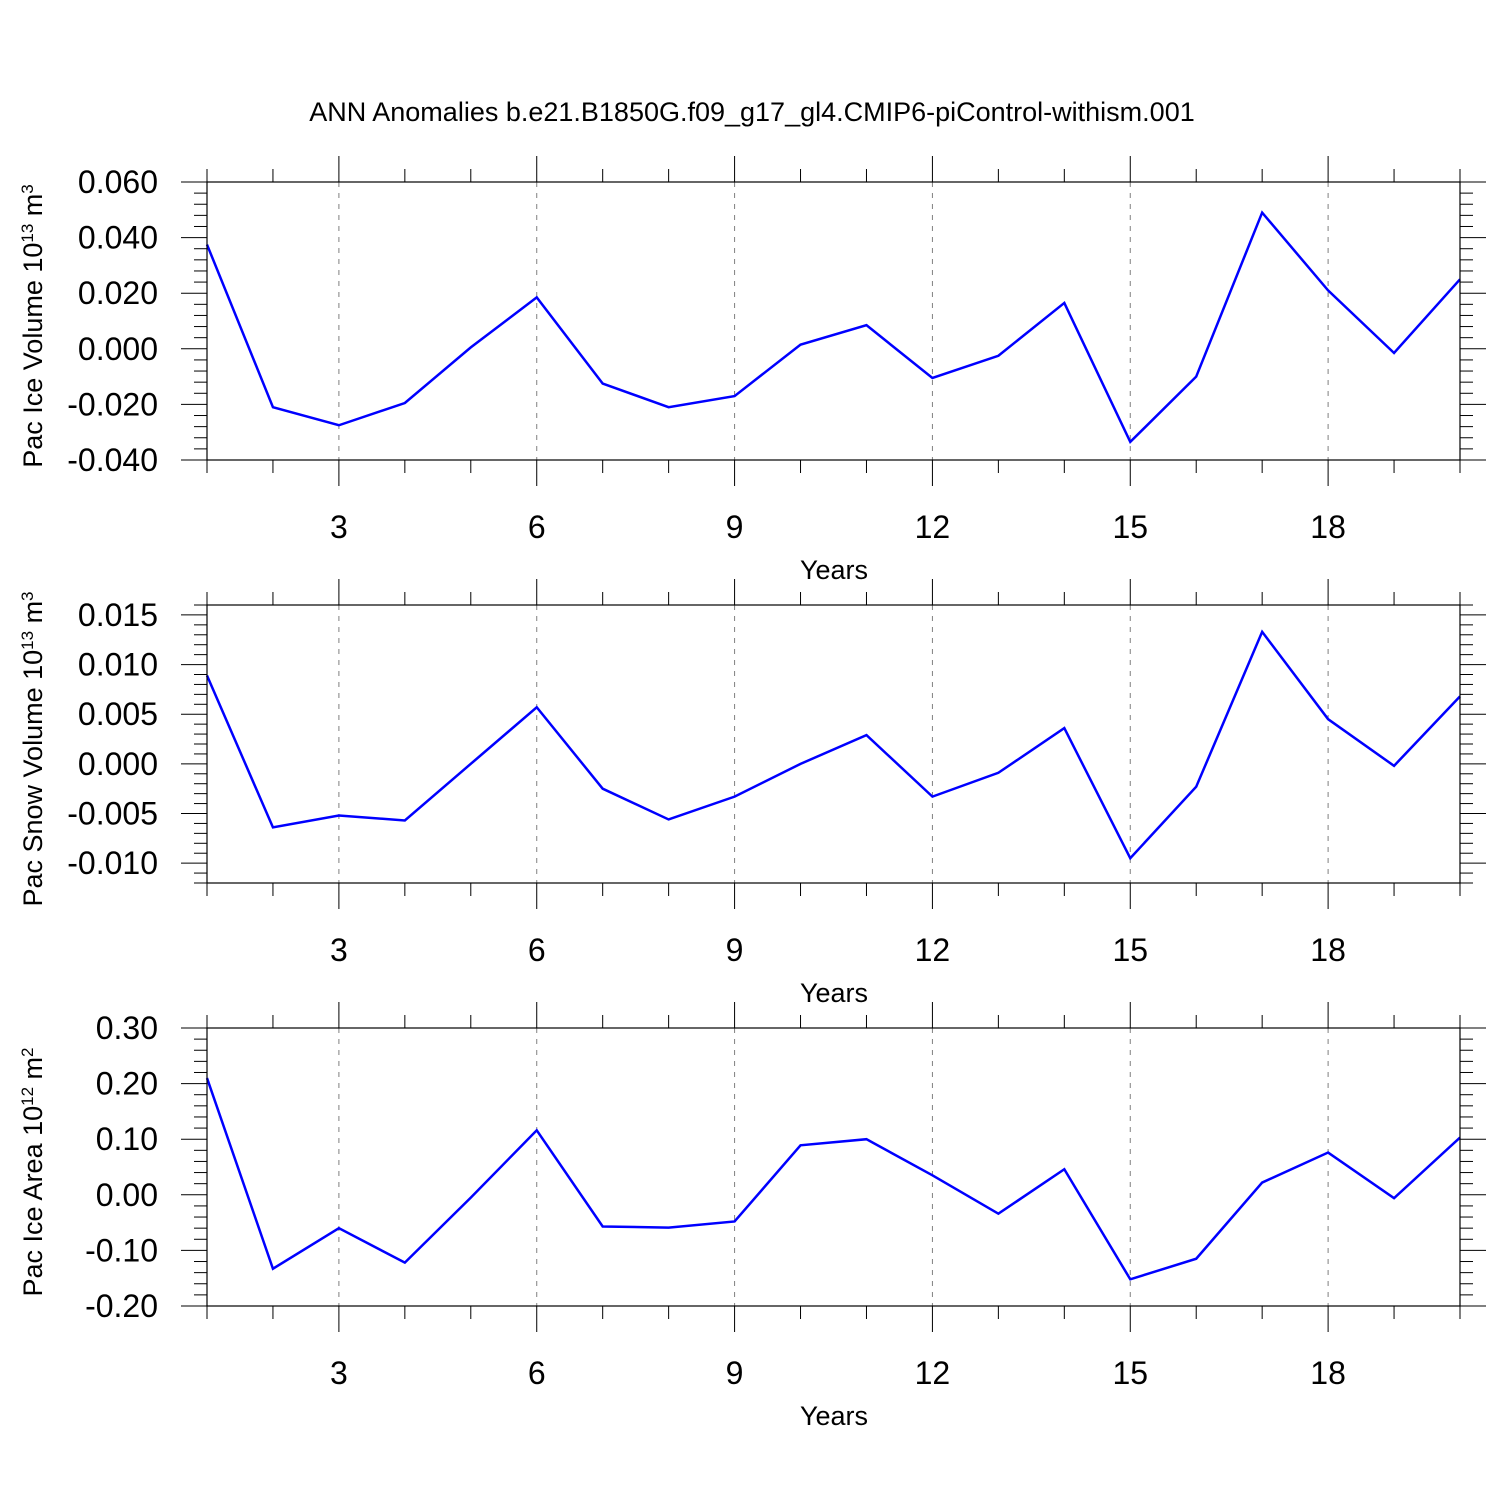 This screenshot has width=1500, height=1500. What do you see at coordinates (112, 404) in the screenshot?
I see `y-tick-label: -0.020` at bounding box center [112, 404].